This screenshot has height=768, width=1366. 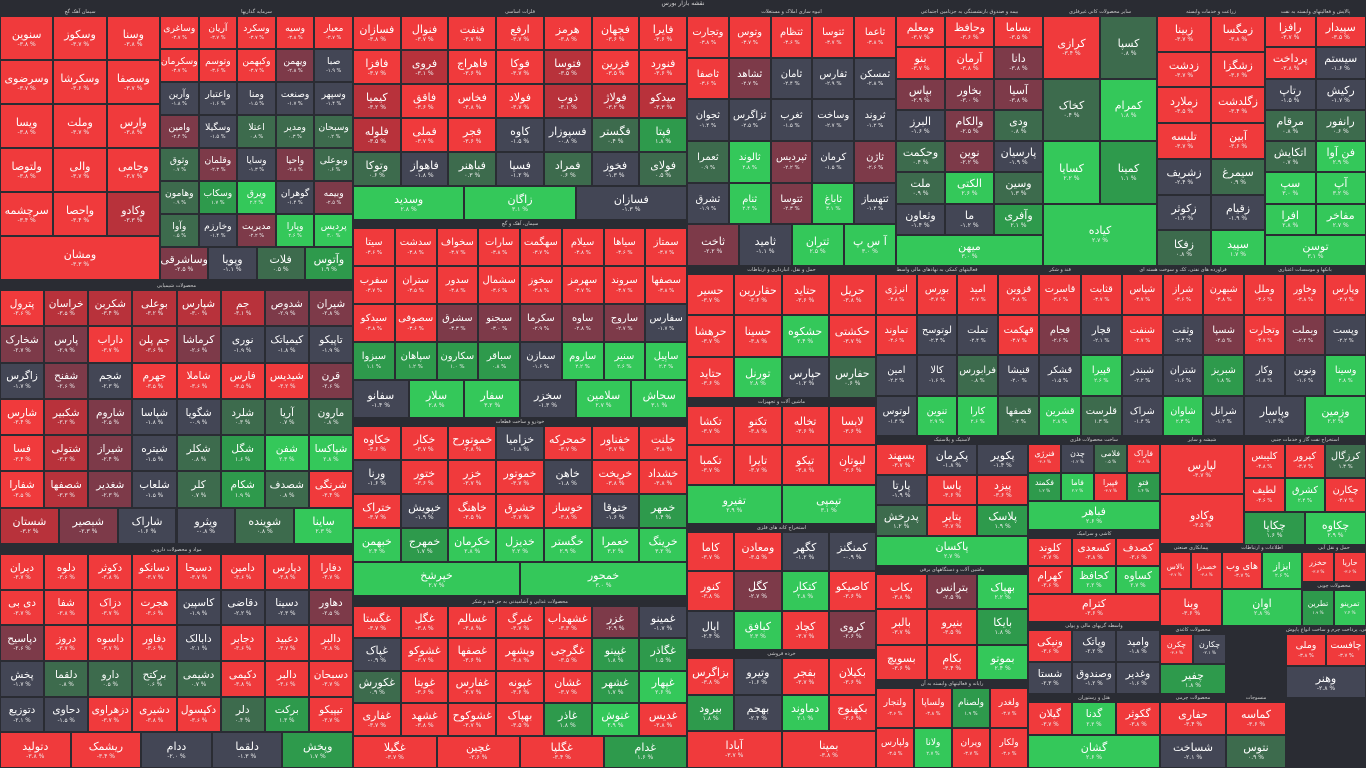 I want to click on stock-tile: آریان -۳.۷ %, so click(x=218, y=32).